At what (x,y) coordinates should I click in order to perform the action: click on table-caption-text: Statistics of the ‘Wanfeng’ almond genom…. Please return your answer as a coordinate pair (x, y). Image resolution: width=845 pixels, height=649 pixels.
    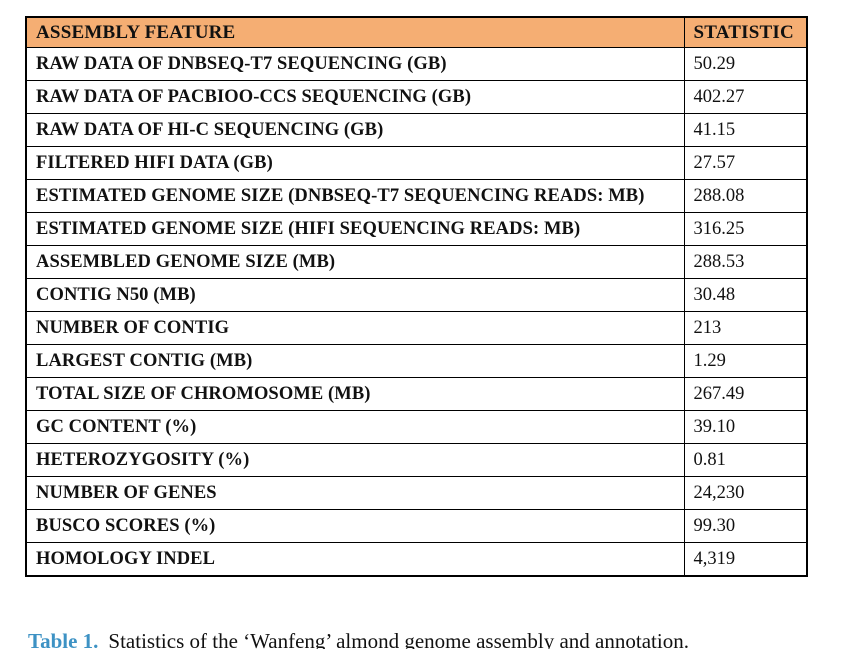
    Looking at the image, I should click on (398, 639).